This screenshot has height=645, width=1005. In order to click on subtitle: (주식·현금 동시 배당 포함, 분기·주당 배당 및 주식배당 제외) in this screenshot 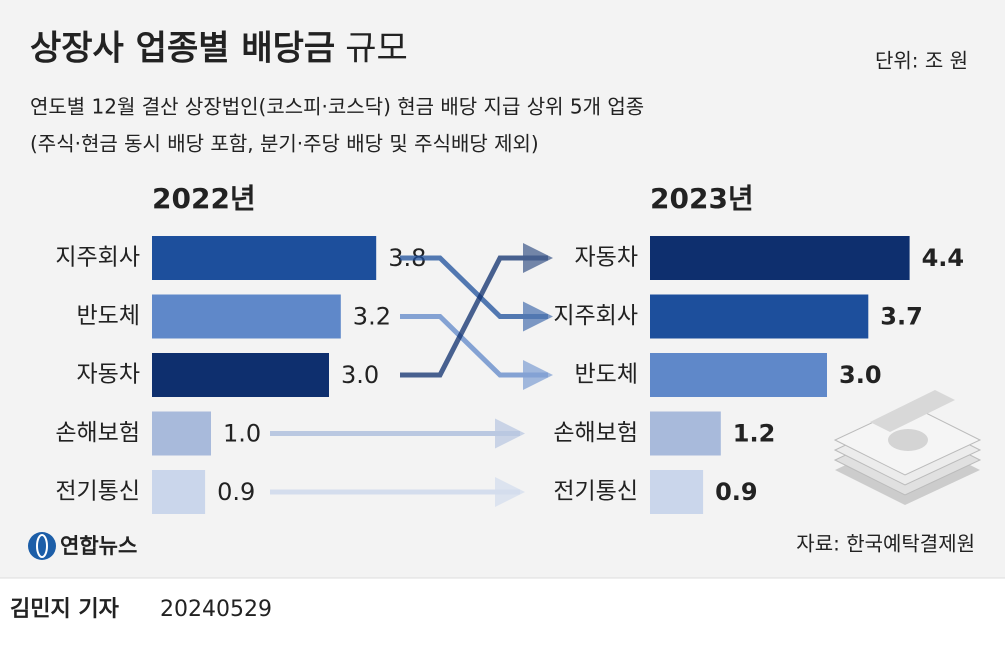, I will do `click(284, 144)`.